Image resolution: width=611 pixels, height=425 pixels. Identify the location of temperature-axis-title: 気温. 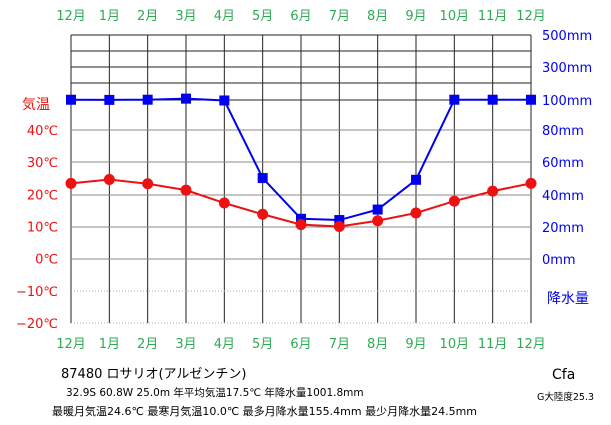
(36, 105).